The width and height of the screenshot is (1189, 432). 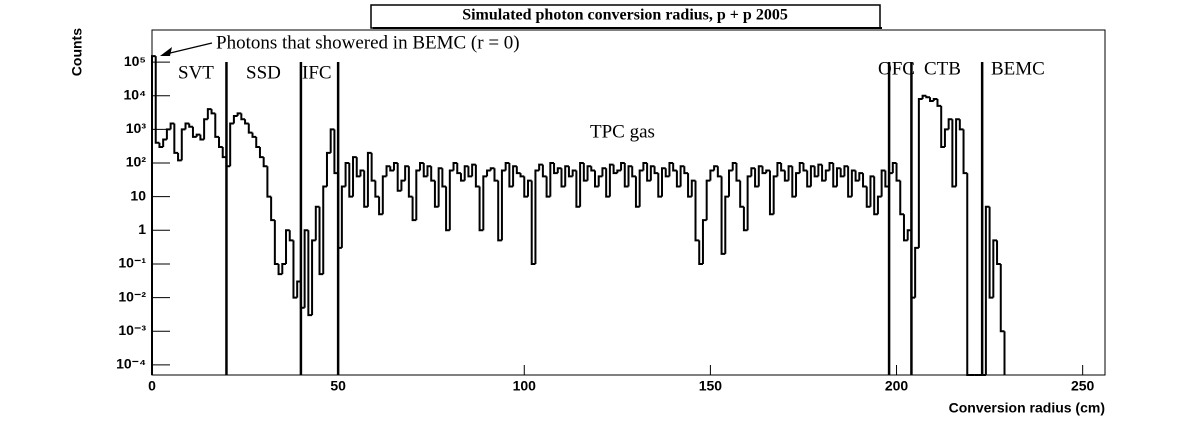 I want to click on y-tick-label: 10⁻⁴, so click(x=131, y=364).